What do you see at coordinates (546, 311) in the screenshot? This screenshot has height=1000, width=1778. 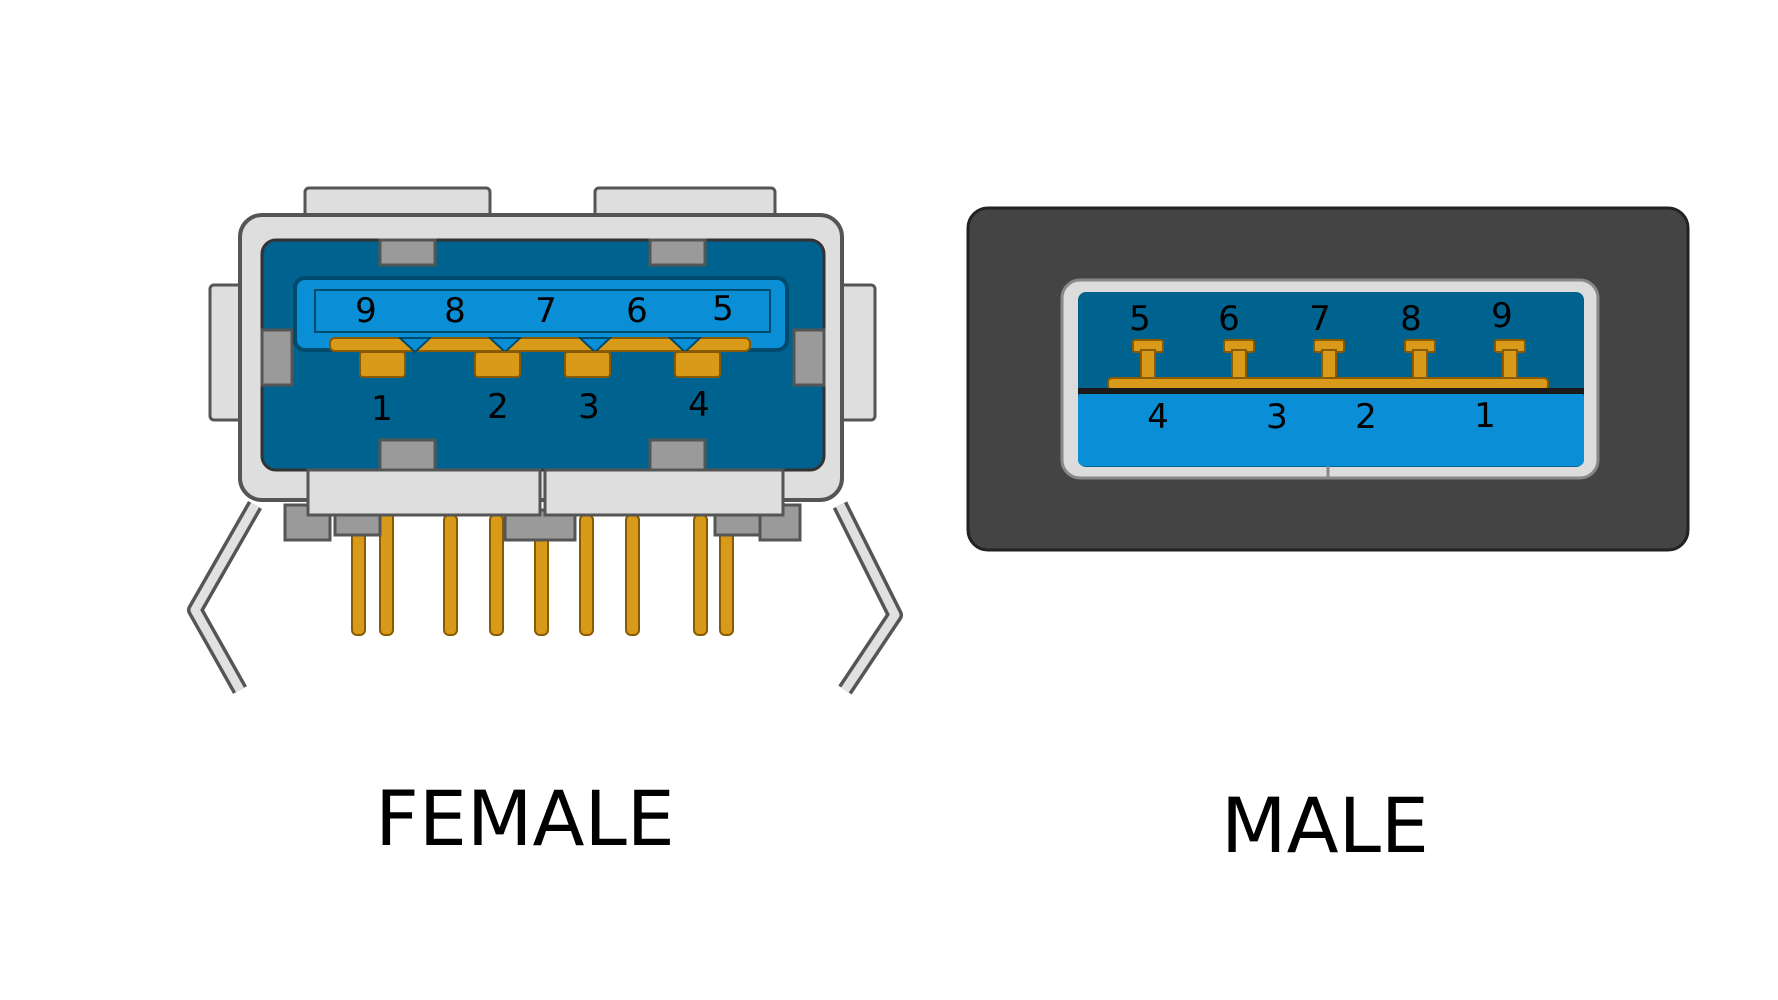 I see `female-top-pin-label: 7` at bounding box center [546, 311].